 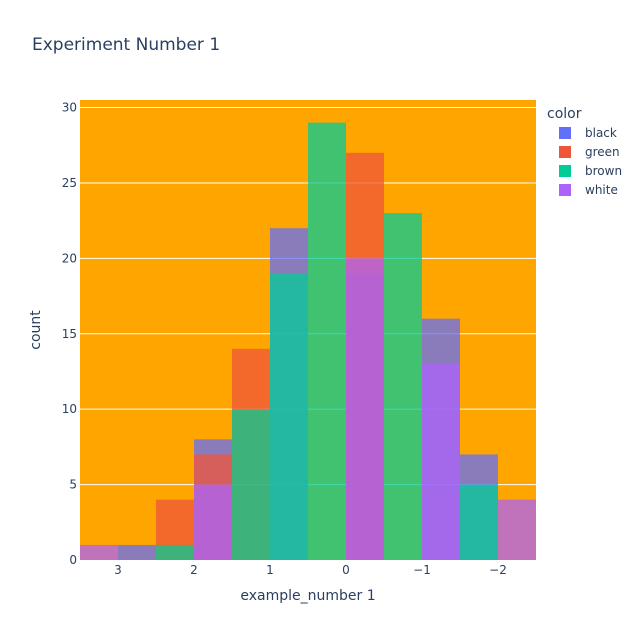 I want to click on y-tick-label: 20, so click(x=69, y=258).